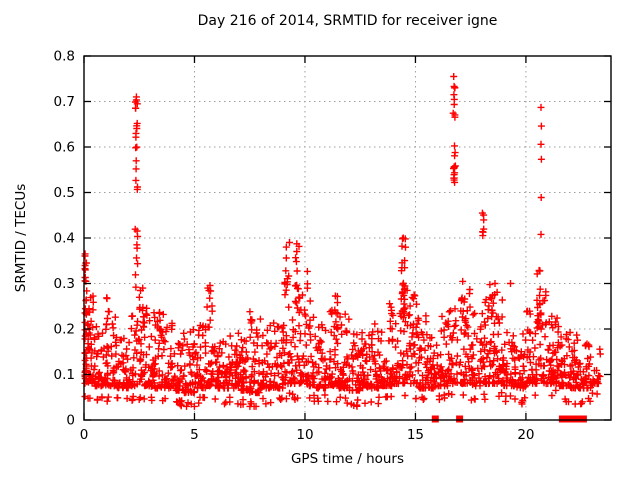 This screenshot has height=480, width=640. I want to click on svg-text: 0.4, so click(64, 239).